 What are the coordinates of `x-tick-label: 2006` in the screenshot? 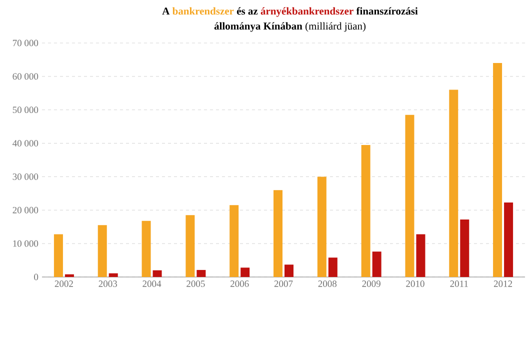 It's located at (239, 283).